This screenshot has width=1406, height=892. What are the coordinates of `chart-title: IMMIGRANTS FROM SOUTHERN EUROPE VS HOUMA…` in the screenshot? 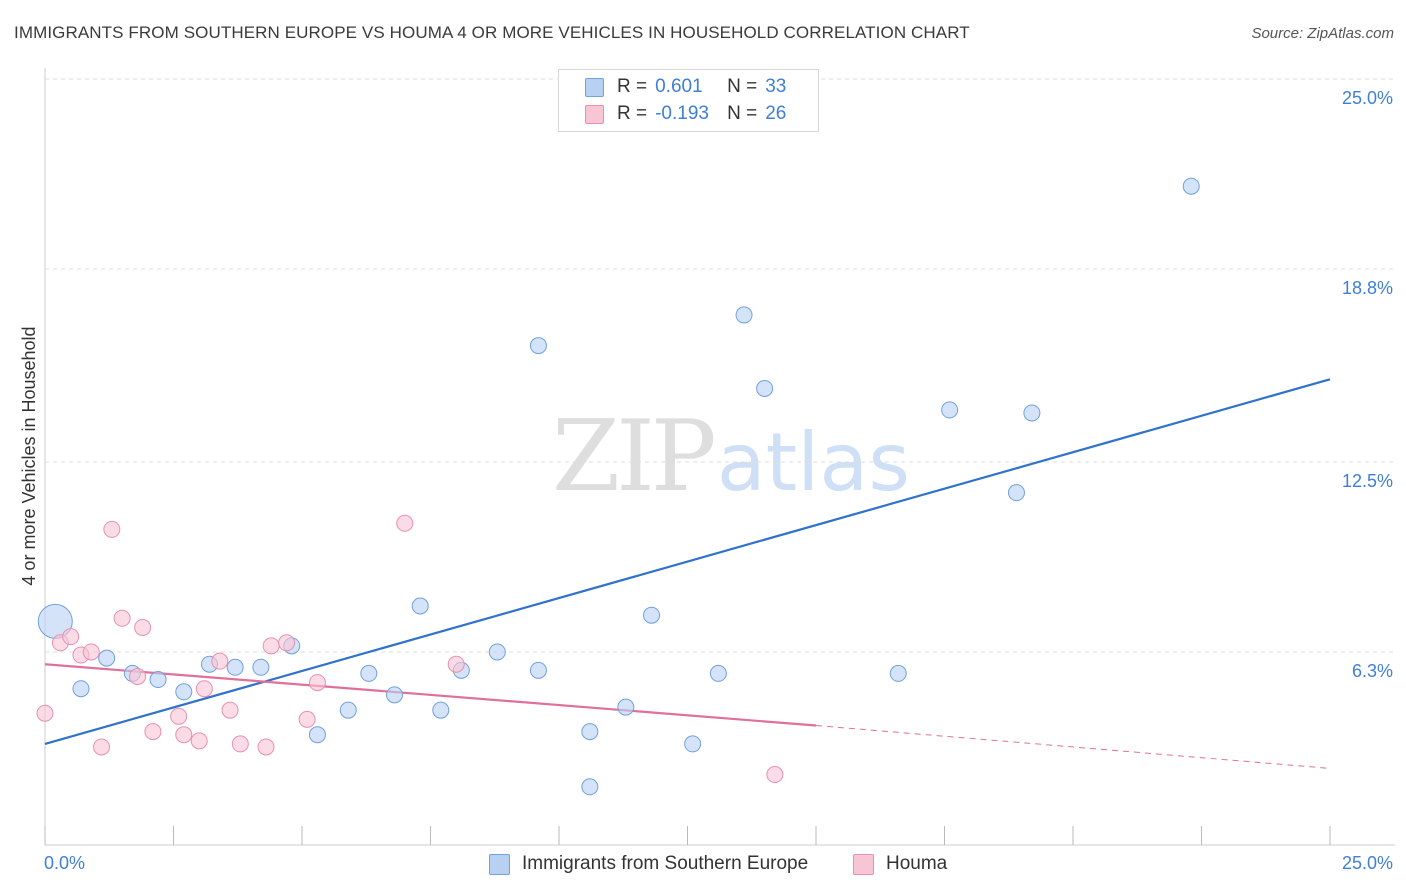 It's located at (492, 32).